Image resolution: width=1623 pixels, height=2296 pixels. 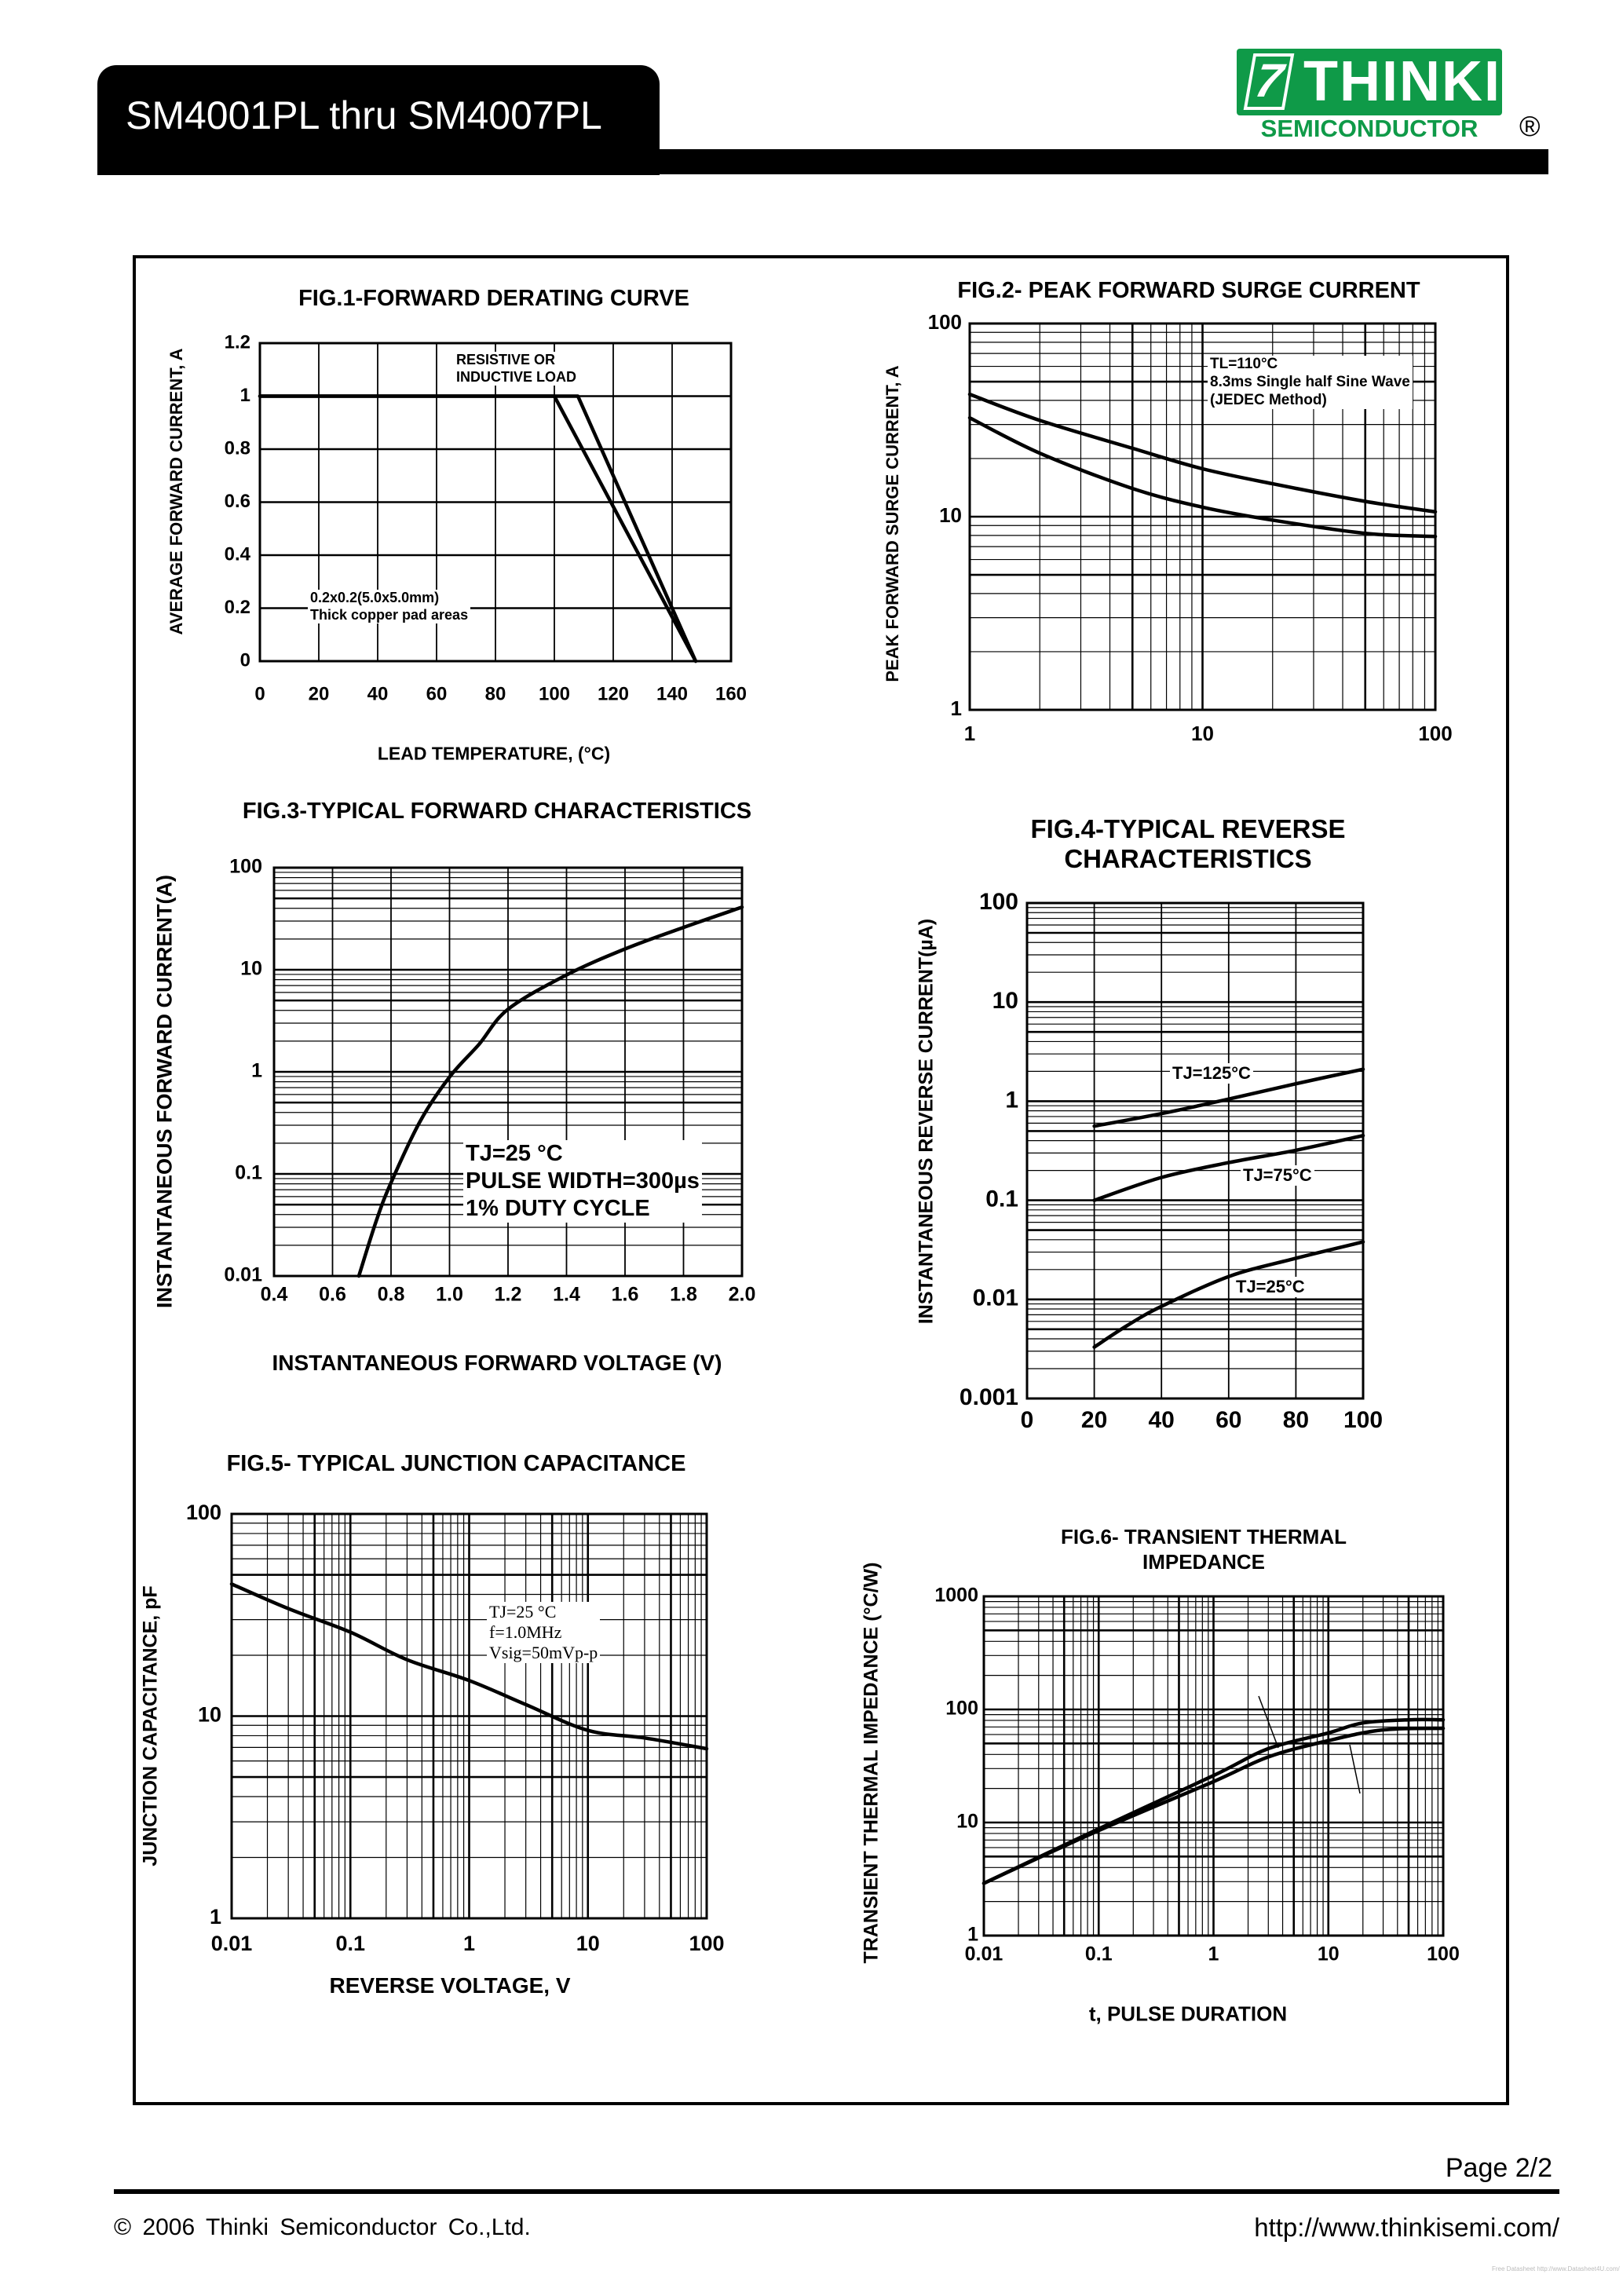 What do you see at coordinates (967, 1822) in the screenshot?
I see `fig6-y-tick-label: 10` at bounding box center [967, 1822].